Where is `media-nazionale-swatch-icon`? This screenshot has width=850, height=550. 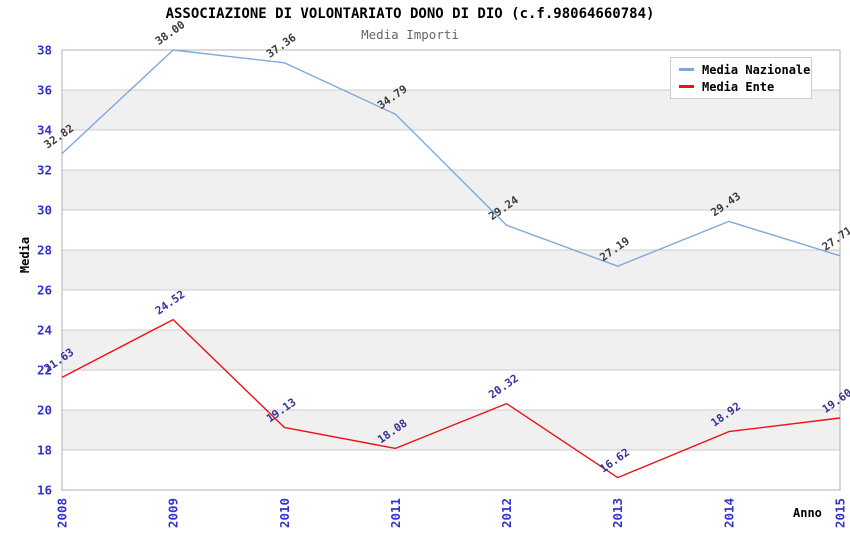
media-nazionale-swatch-icon is located at coordinates (686, 69).